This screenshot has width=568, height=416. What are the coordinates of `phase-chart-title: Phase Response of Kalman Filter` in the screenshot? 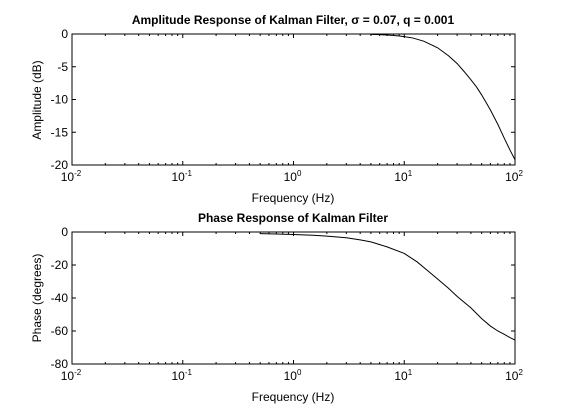 It's located at (293, 218).